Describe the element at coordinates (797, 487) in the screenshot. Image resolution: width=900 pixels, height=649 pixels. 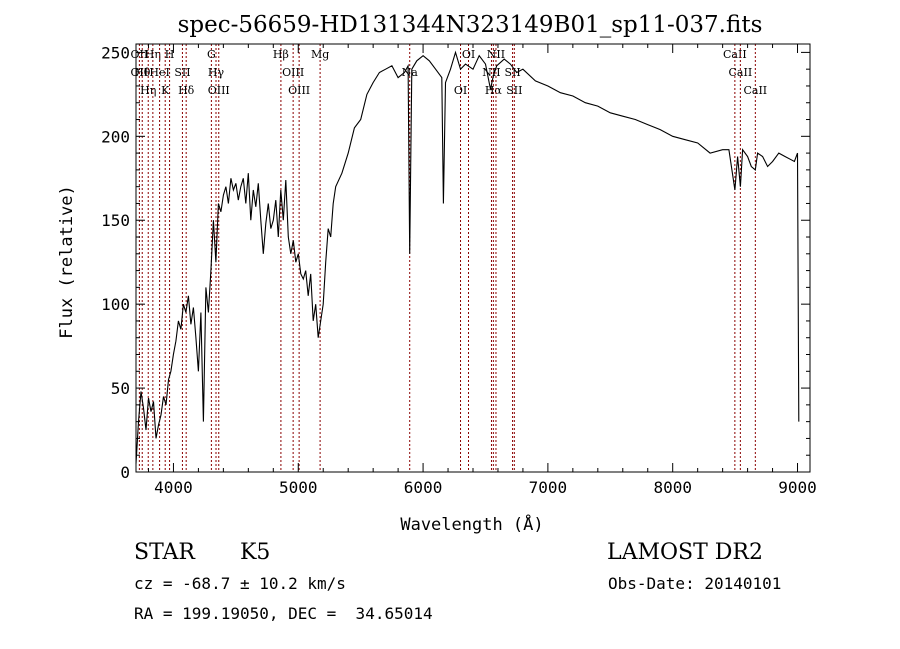
I see `x-tick-label: 9000` at that location.